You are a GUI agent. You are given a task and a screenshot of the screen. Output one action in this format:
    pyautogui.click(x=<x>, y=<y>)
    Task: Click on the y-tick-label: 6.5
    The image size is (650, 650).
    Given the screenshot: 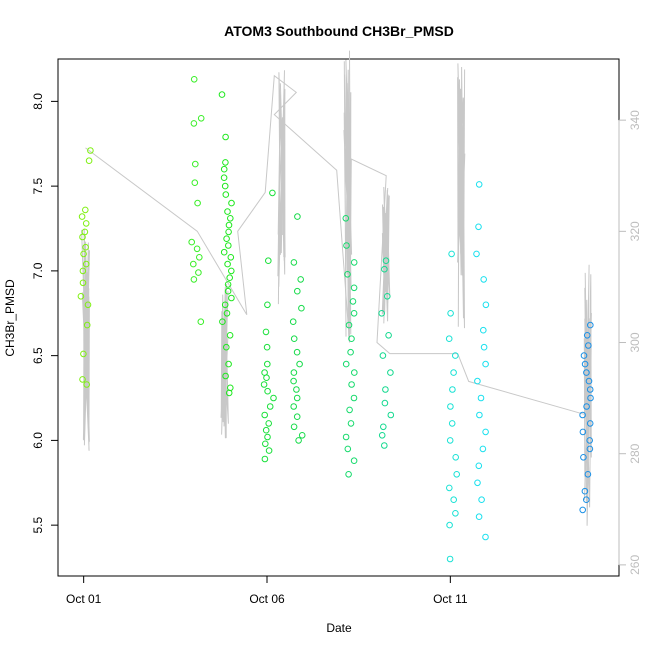 What is the action you would take?
    pyautogui.click(x=38, y=355)
    